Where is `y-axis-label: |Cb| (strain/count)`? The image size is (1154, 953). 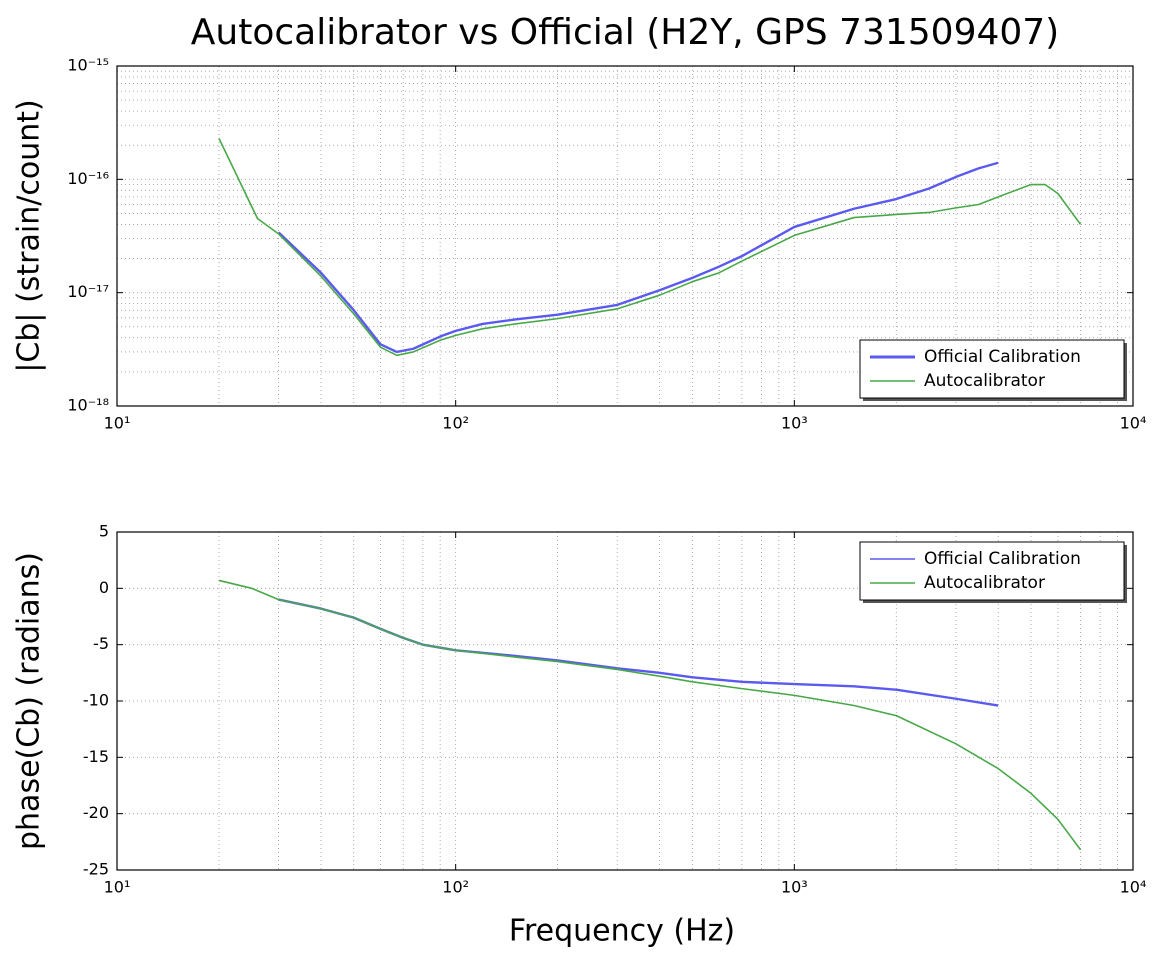
y-axis-label: |Cb| (strain/count) is located at coordinates (29, 235).